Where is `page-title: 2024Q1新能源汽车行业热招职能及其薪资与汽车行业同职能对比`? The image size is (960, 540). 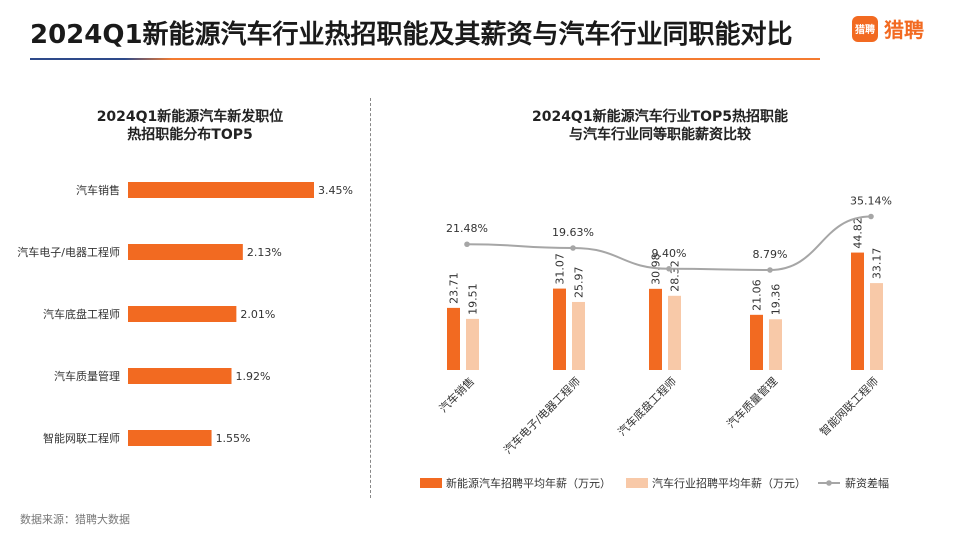
page-title: 2024Q1新能源汽车行业热招职能及其薪资与汽车行业同职能对比 is located at coordinates (411, 35).